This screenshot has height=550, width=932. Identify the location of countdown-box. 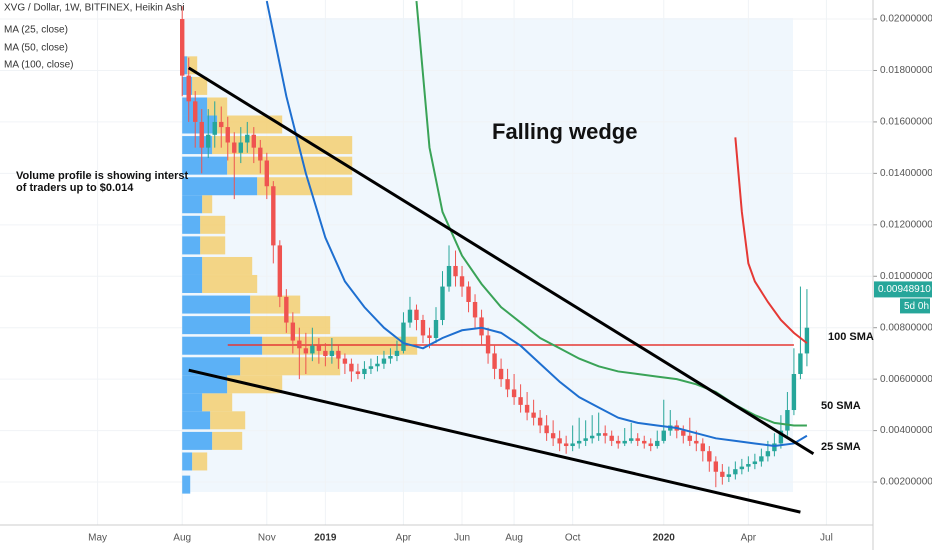
(915, 306).